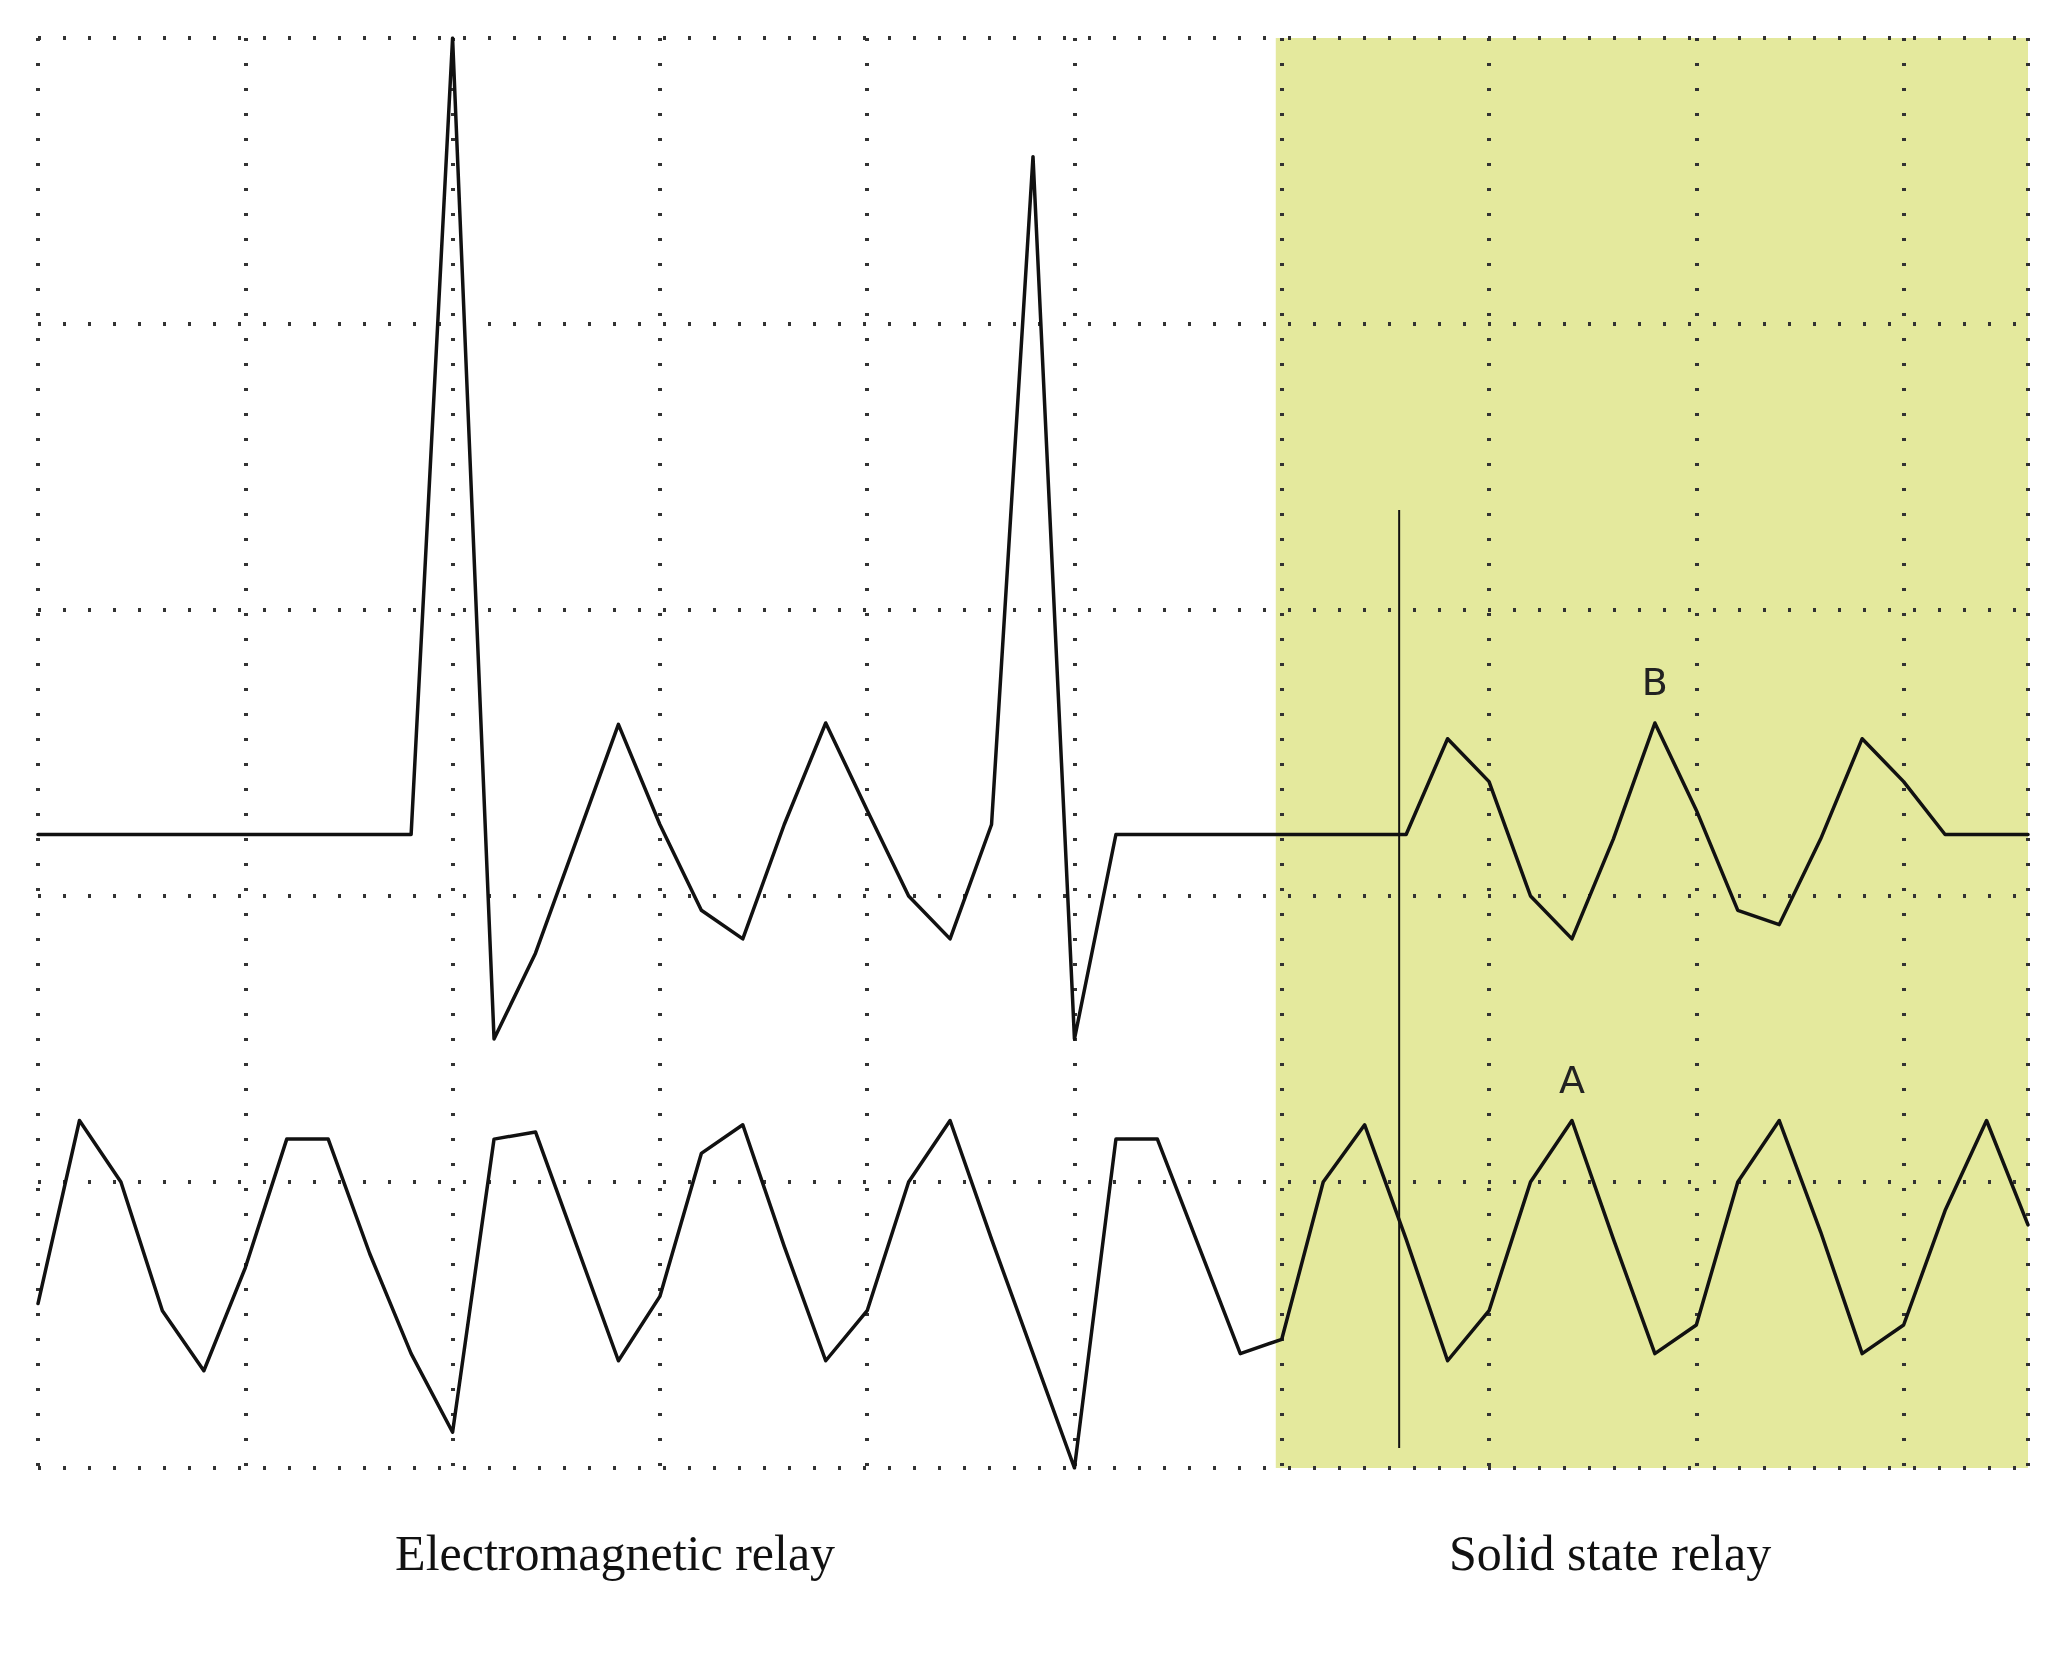 Image resolution: width=2060 pixels, height=1655 pixels. Describe the element at coordinates (1571, 1079) in the screenshot. I see `series-label: A` at that location.